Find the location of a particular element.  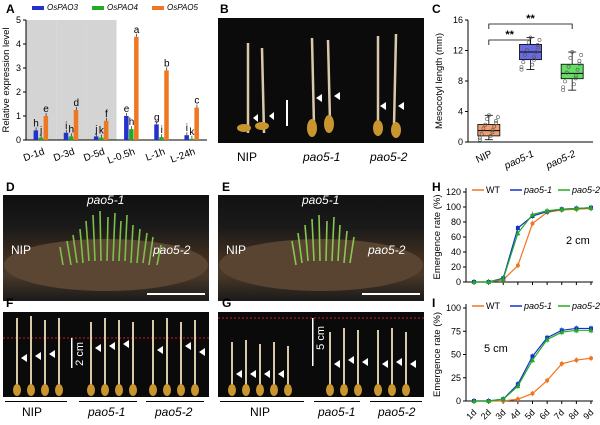

y-tick-label: 4 is located at coordinates (460, 112).